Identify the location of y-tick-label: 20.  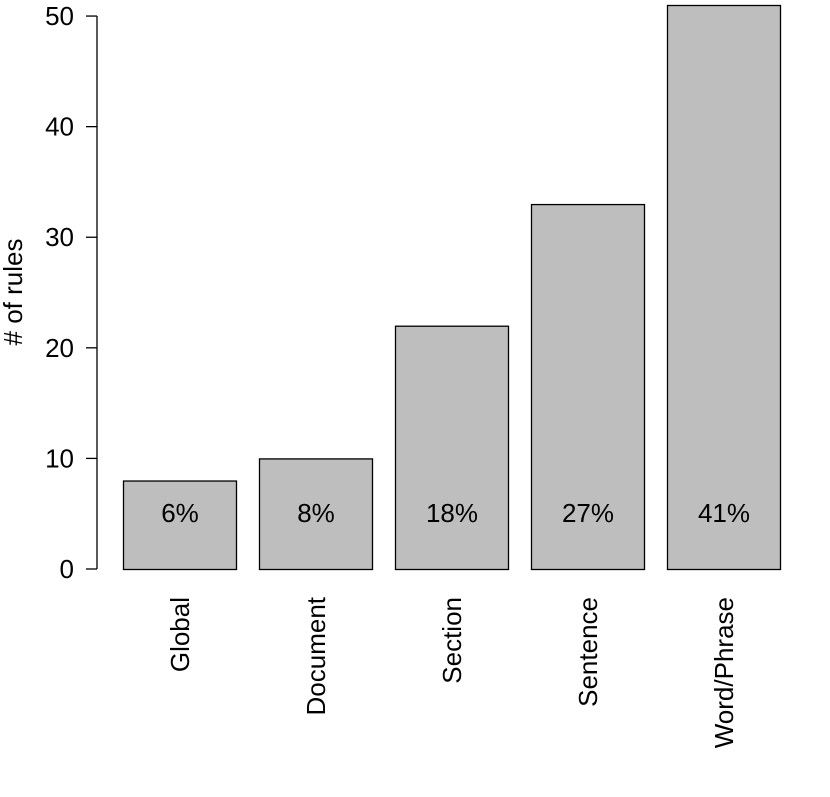
(59, 348).